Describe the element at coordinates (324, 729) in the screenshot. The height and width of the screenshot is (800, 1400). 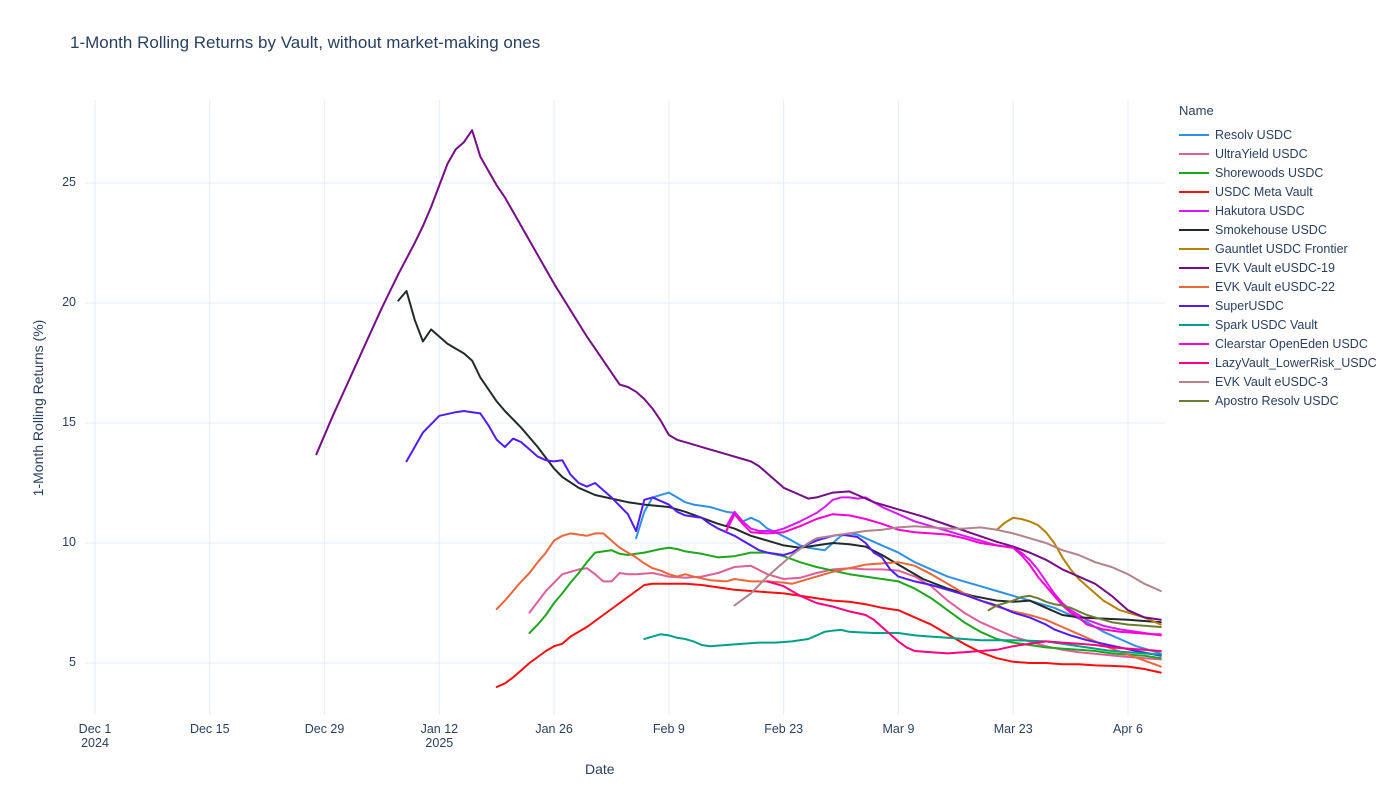
I see `x-tick-label: Dec 29` at that location.